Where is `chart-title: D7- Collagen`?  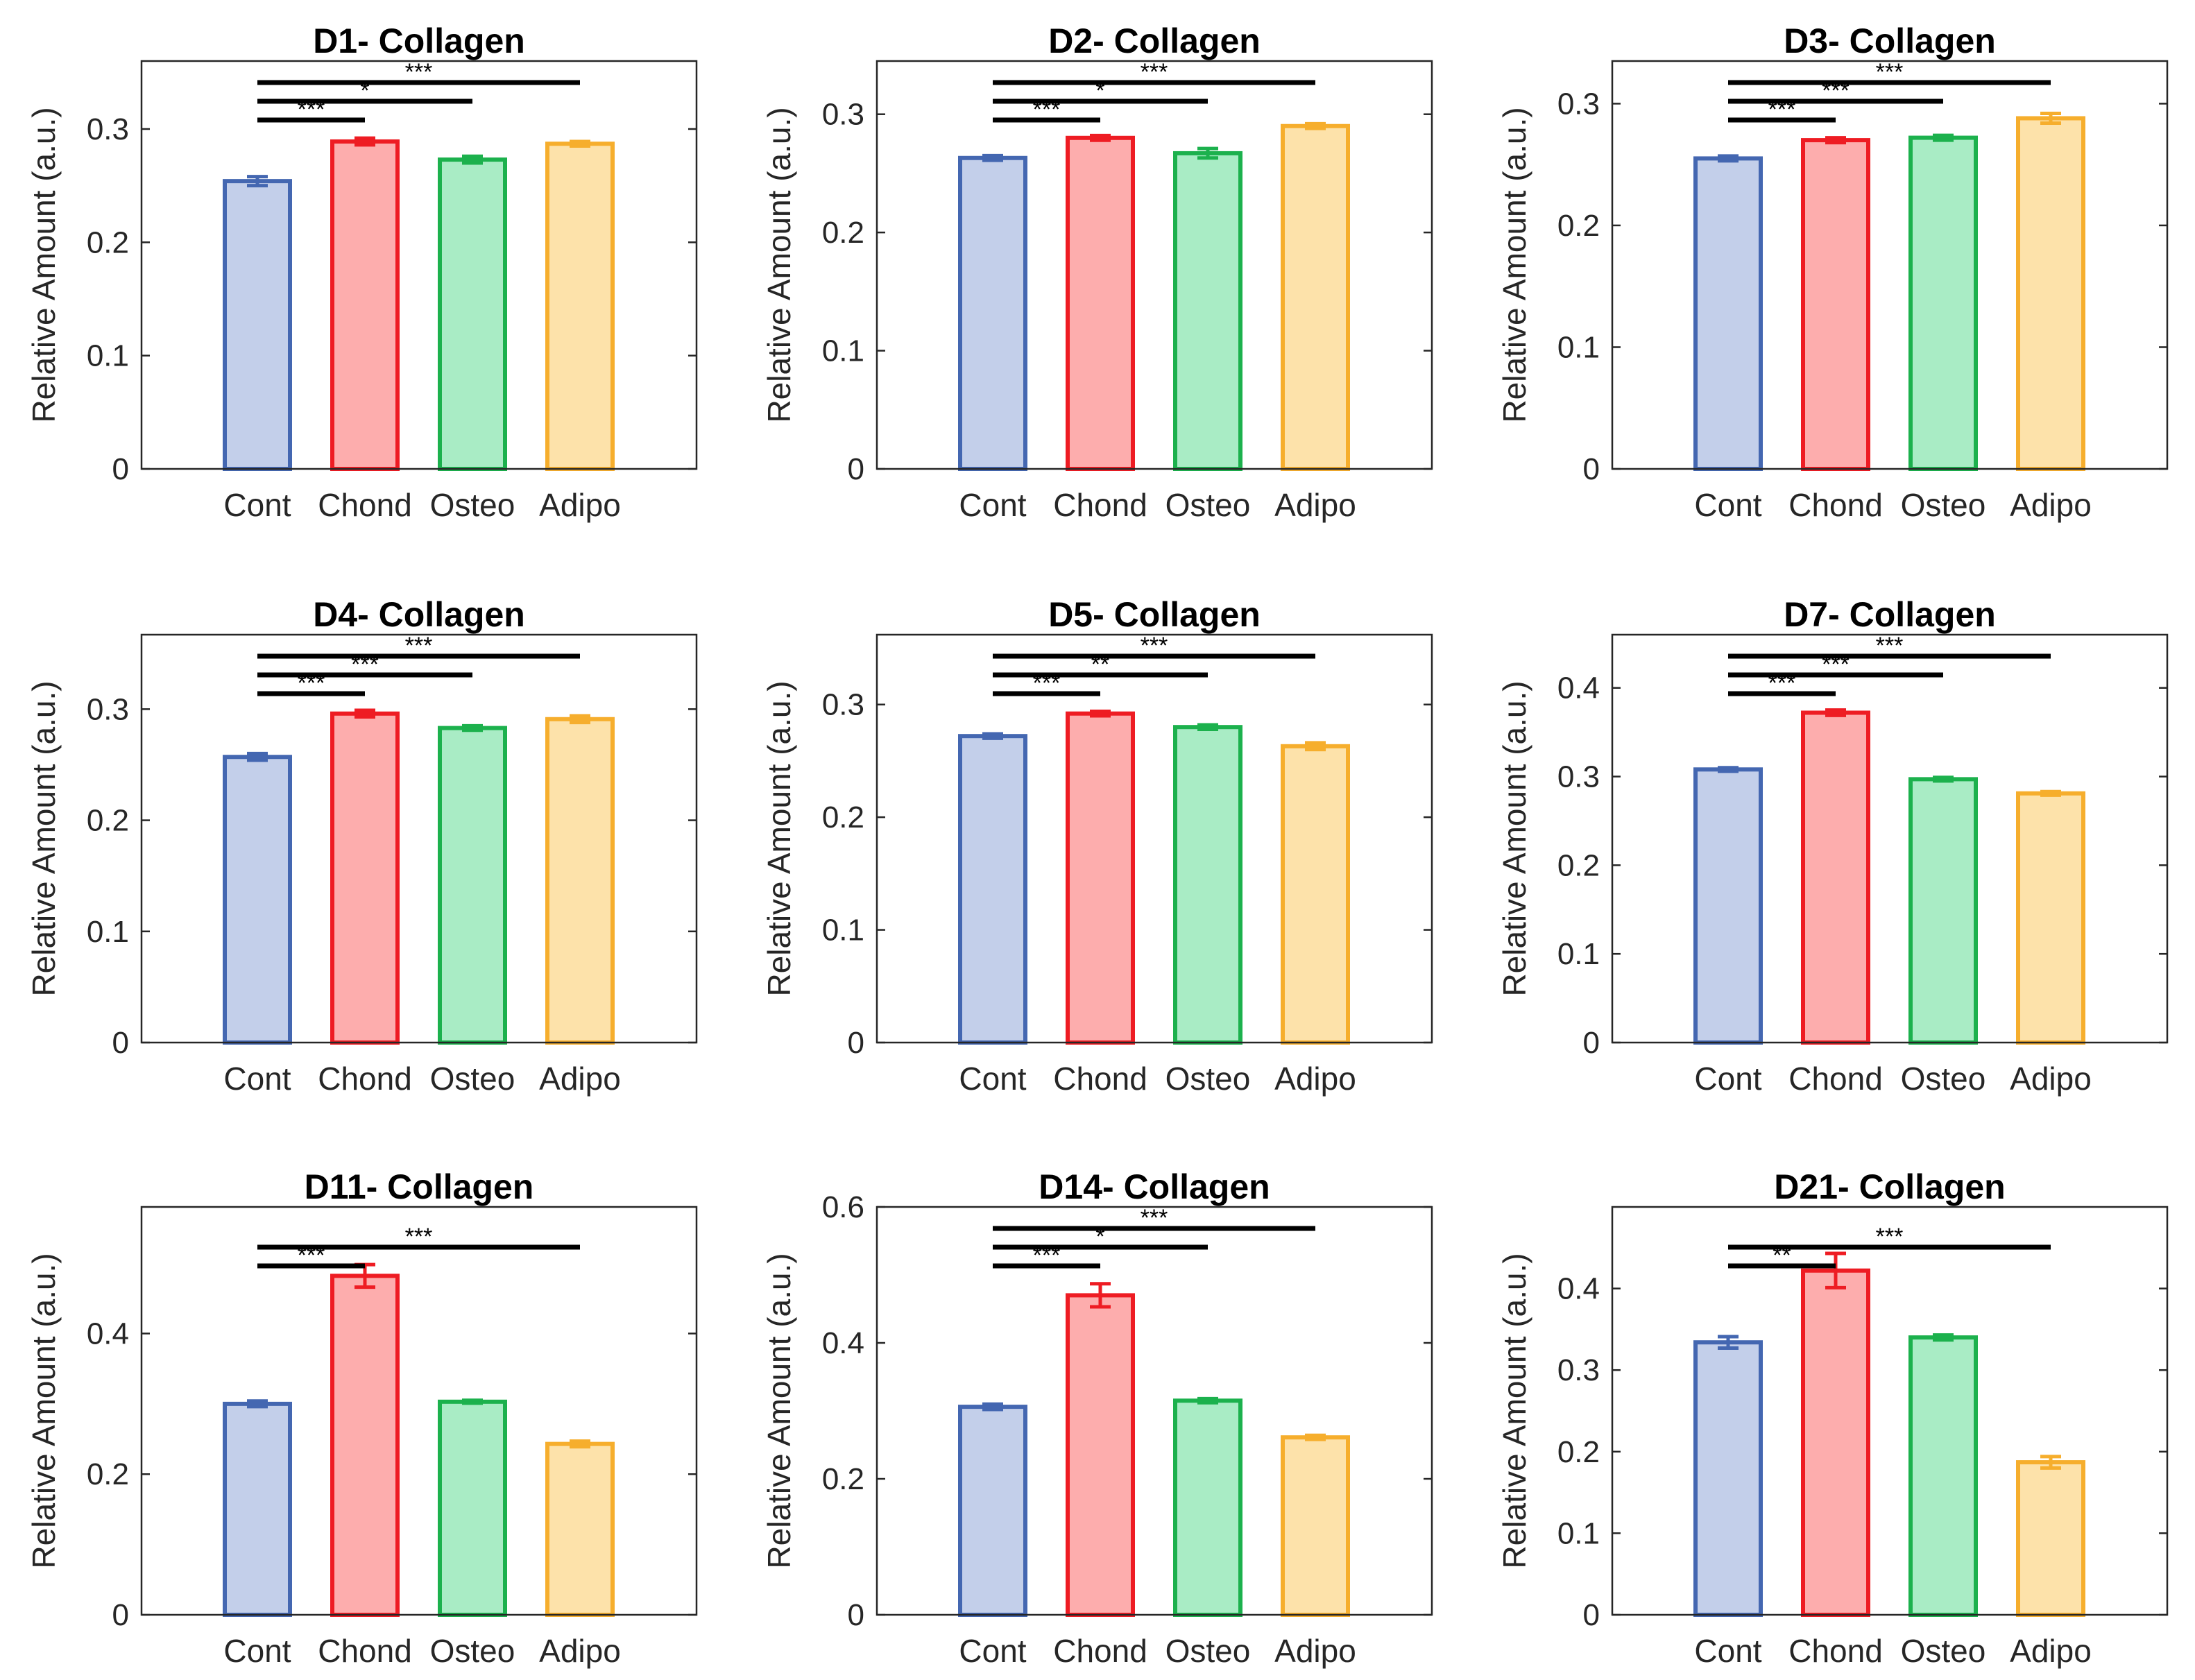 chart-title: D7- Collagen is located at coordinates (1890, 614).